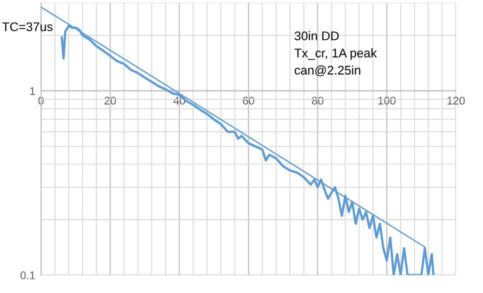 The width and height of the screenshot is (483, 293). I want to click on annotation: can@2.25in, so click(327, 70).